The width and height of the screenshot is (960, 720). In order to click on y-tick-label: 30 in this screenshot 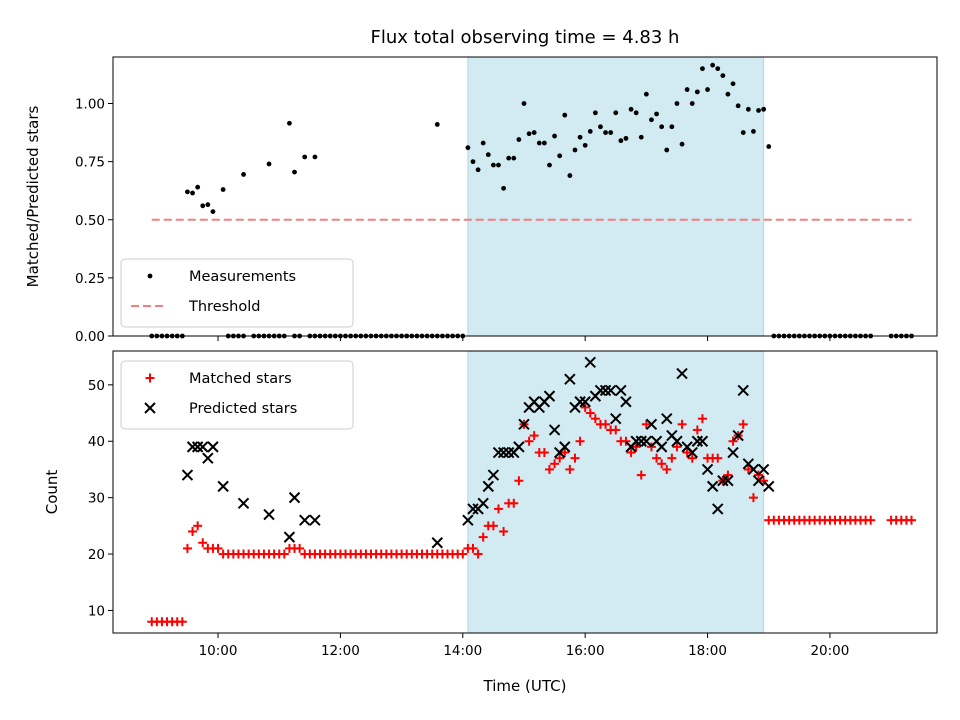, I will do `click(96, 499)`.